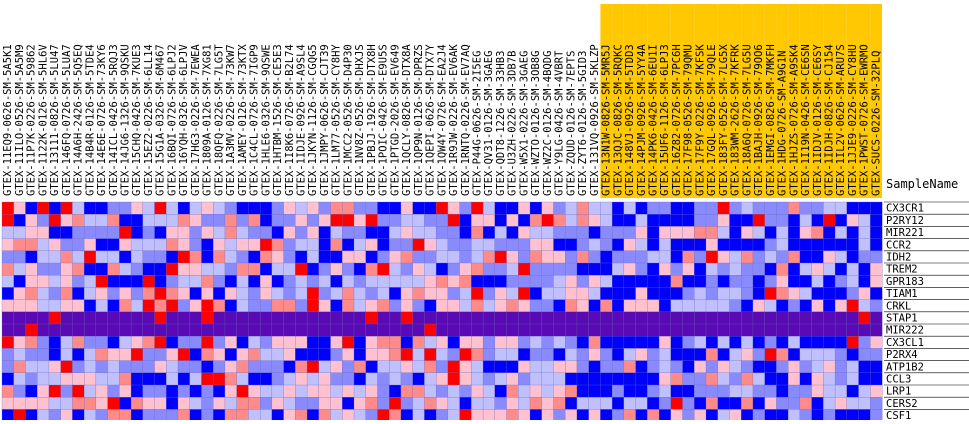 The image size is (969, 424). Describe the element at coordinates (325, 120) in the screenshot. I see `column-label: GTEX-1JMPY-0626-SM-CJT39` at that location.